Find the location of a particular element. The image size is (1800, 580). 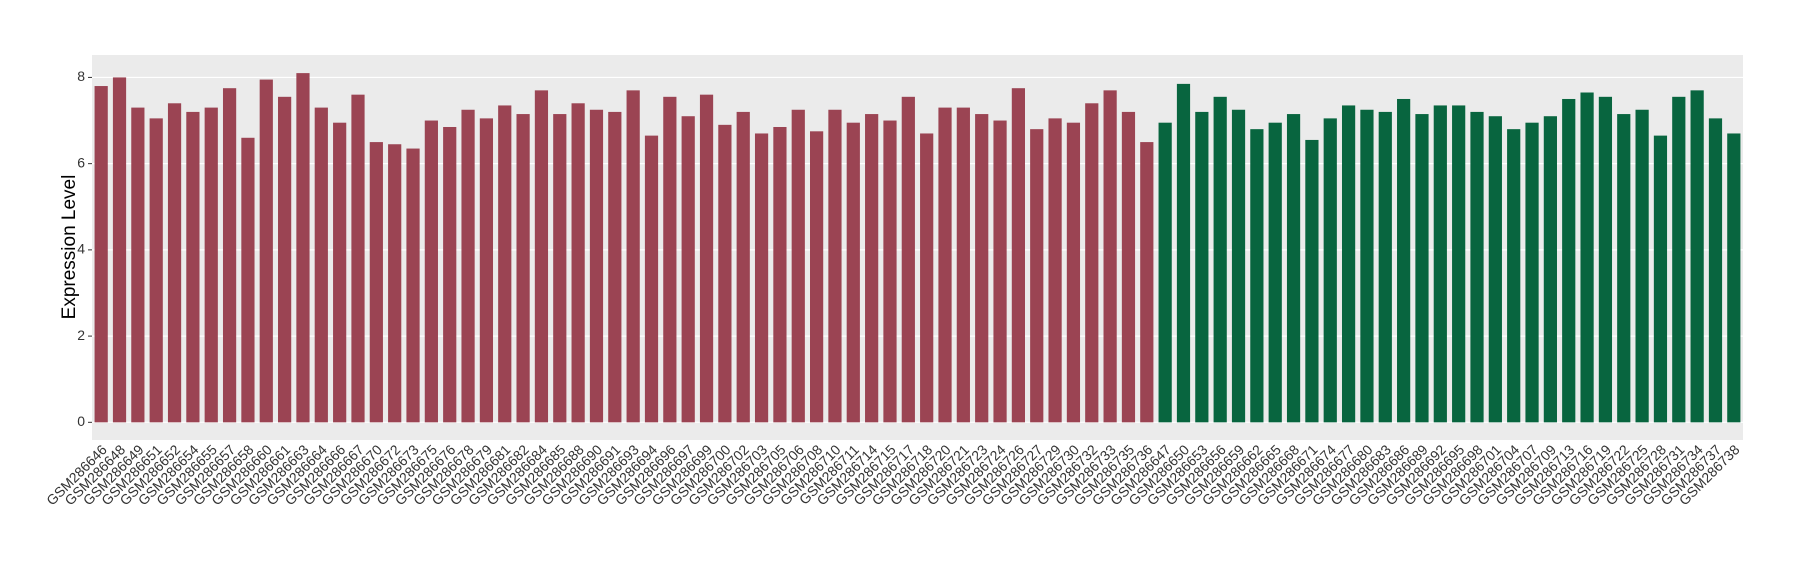

y-tick-label: 0 is located at coordinates (81, 421).